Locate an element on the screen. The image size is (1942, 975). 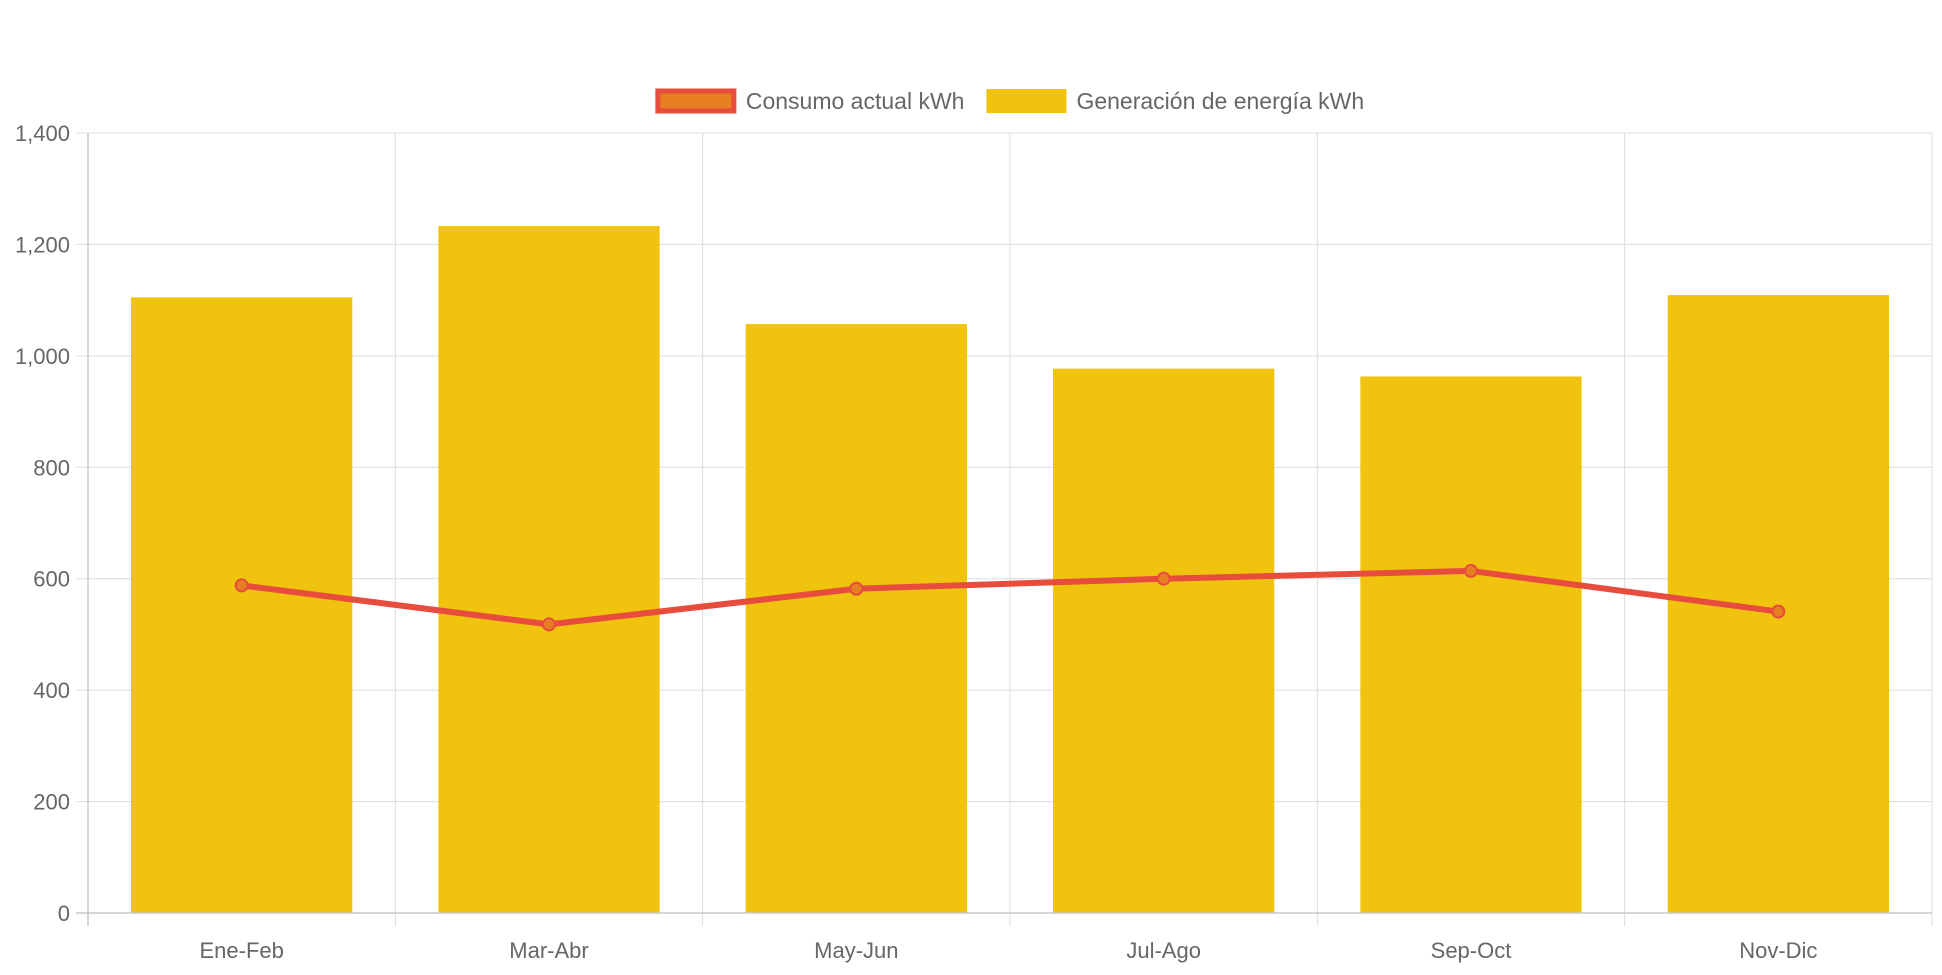
x-tick-label: Ene-Feb is located at coordinates (241, 950).